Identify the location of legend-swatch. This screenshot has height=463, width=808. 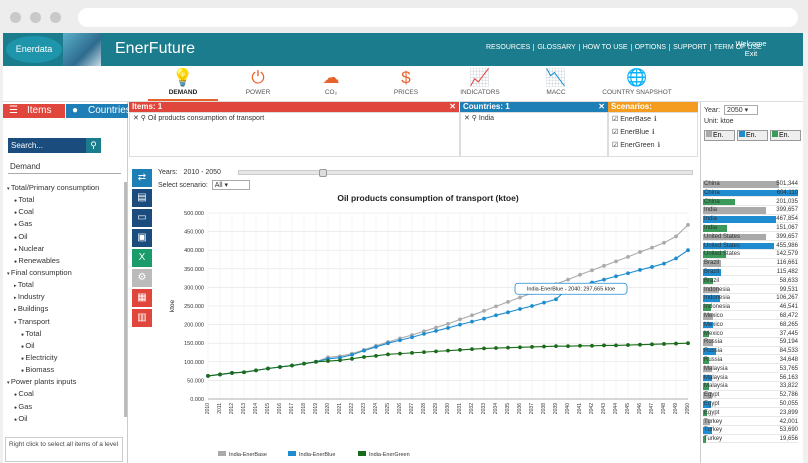
(222, 453).